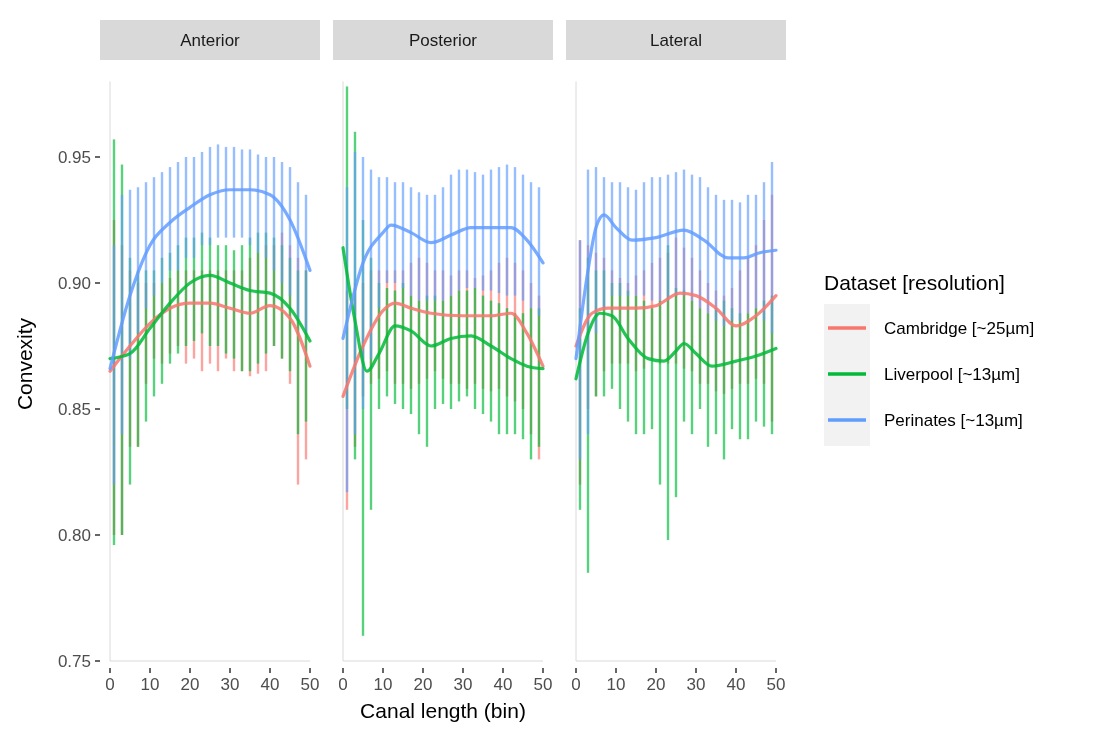 The image size is (1106, 740). Describe the element at coordinates (74, 661) in the screenshot. I see `y-tick-label: 0.75` at that location.